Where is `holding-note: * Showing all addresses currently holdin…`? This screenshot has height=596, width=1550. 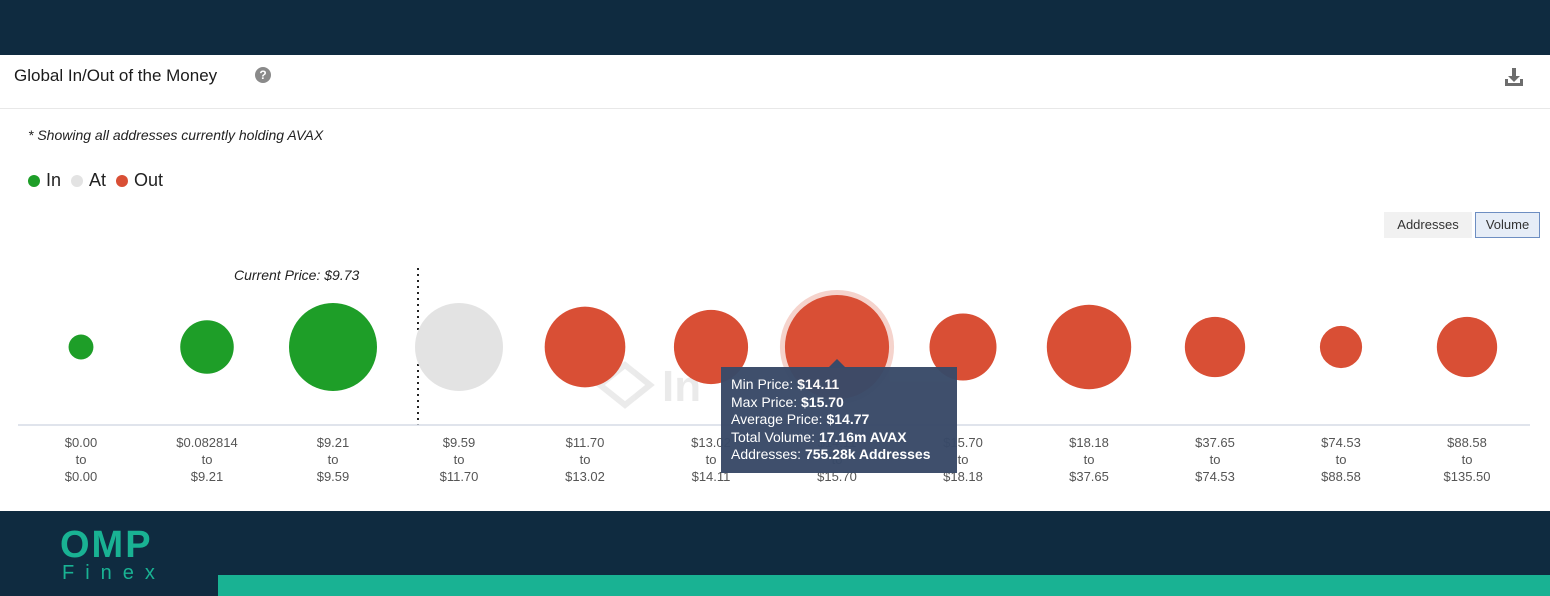 holding-note: * Showing all addresses currently holdin… is located at coordinates (176, 135).